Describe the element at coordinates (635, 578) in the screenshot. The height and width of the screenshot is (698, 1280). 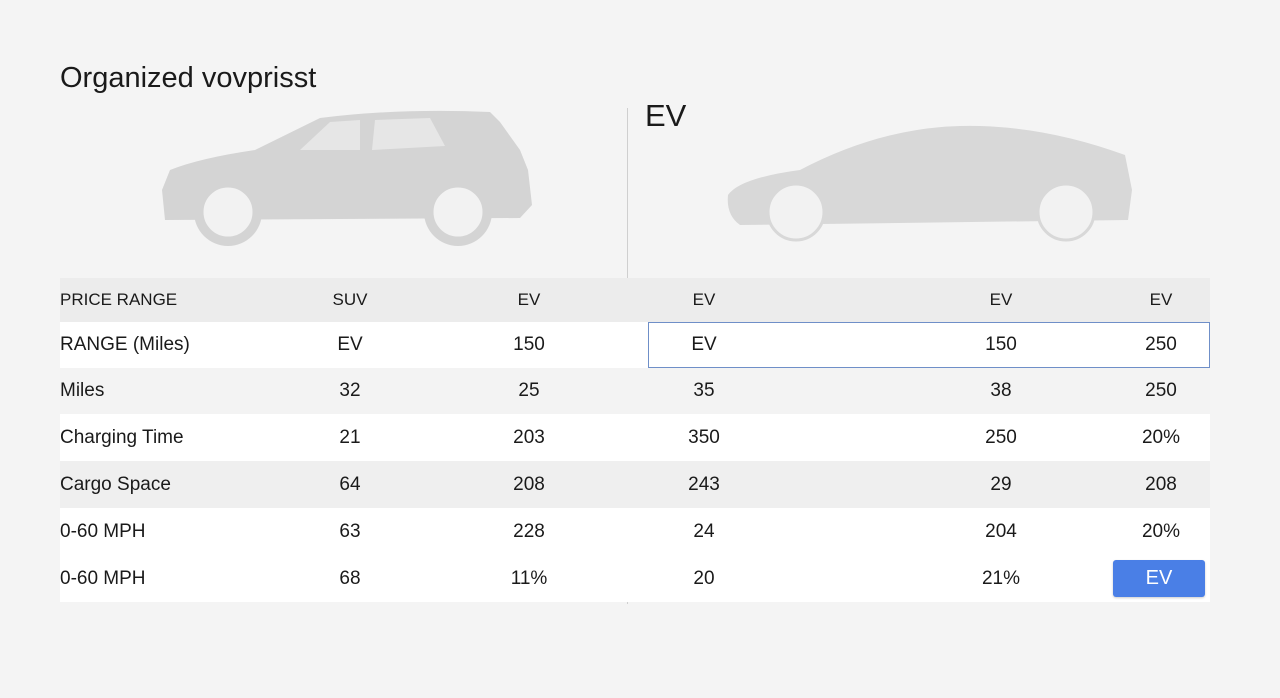
I see `table-row: 0-60 MPH 68 11% 20 21% EV` at that location.